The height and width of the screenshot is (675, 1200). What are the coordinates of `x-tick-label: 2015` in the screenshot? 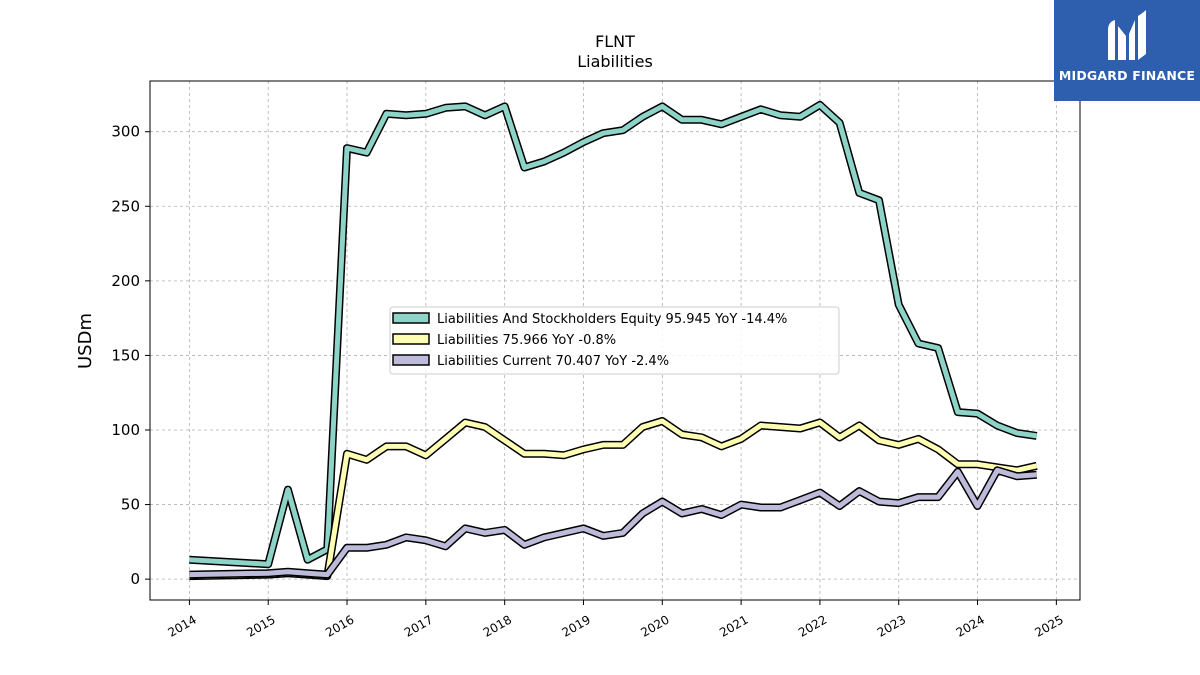 It's located at (260, 625).